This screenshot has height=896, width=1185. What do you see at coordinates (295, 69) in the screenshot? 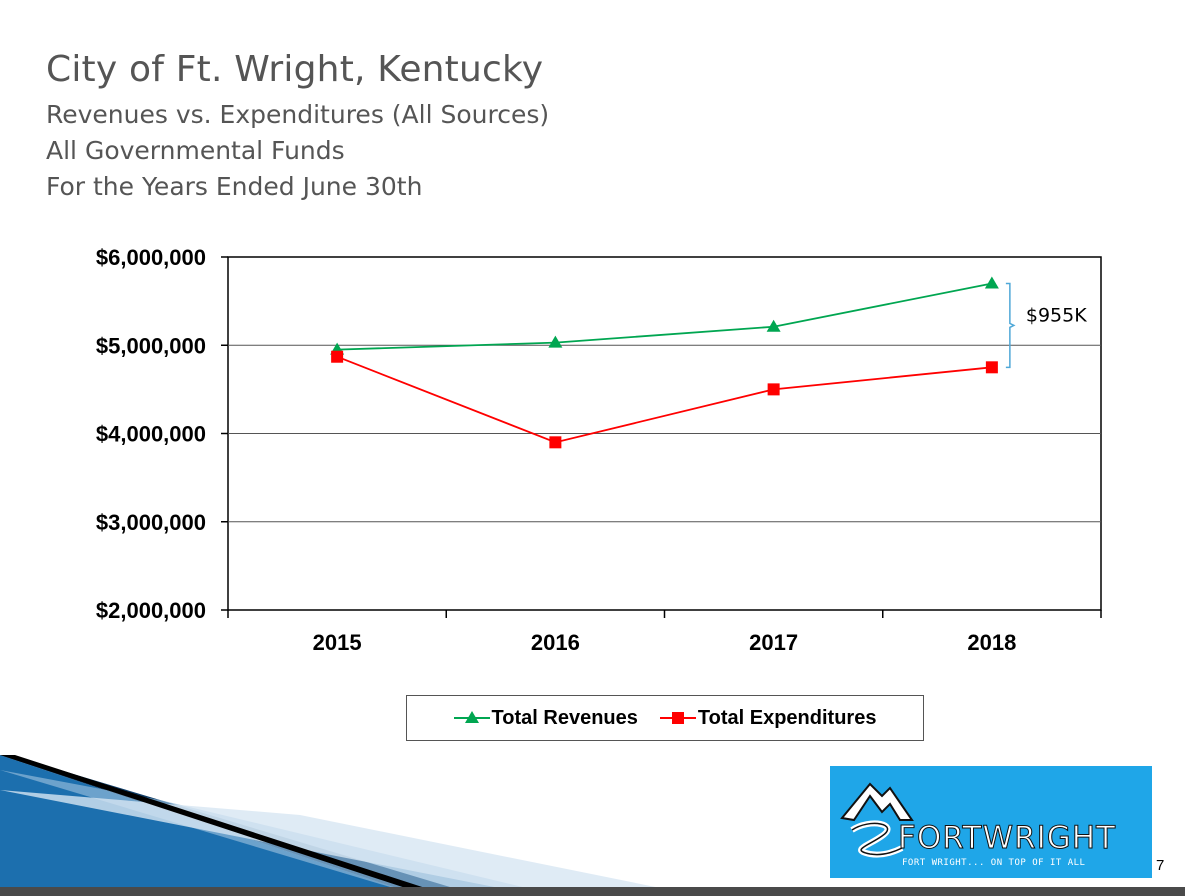
I see `slide-title: City of Ft. Wright, Kentucky` at bounding box center [295, 69].